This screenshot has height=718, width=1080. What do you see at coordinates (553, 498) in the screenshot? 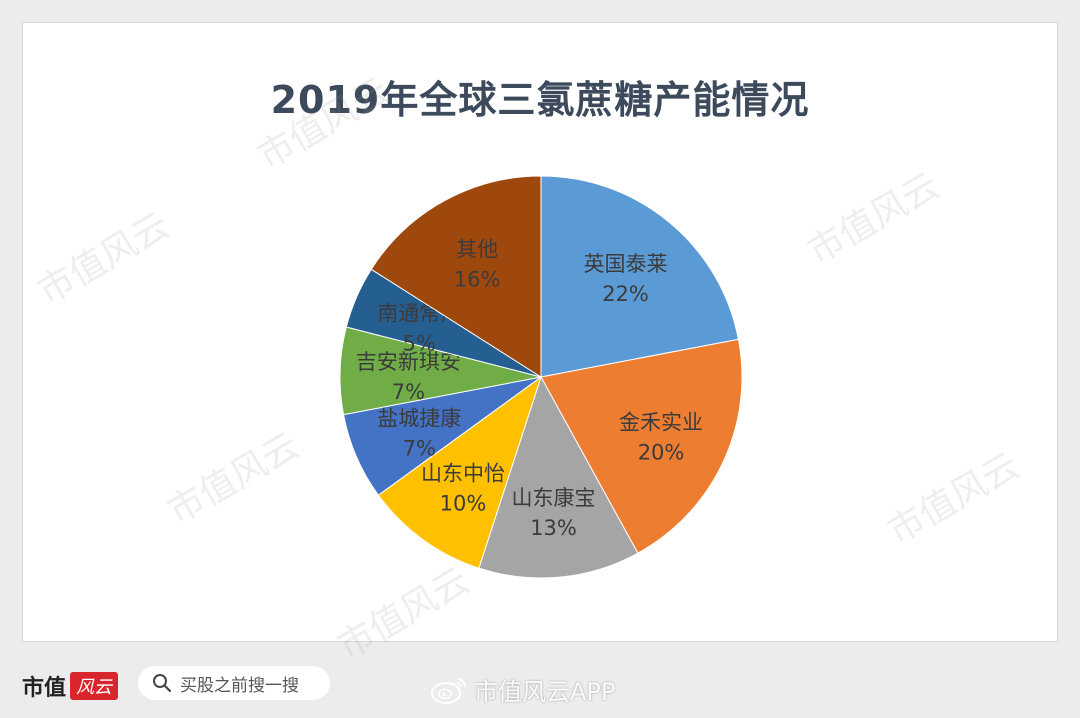
I see `slice-name-label: 山东康宝` at bounding box center [553, 498].